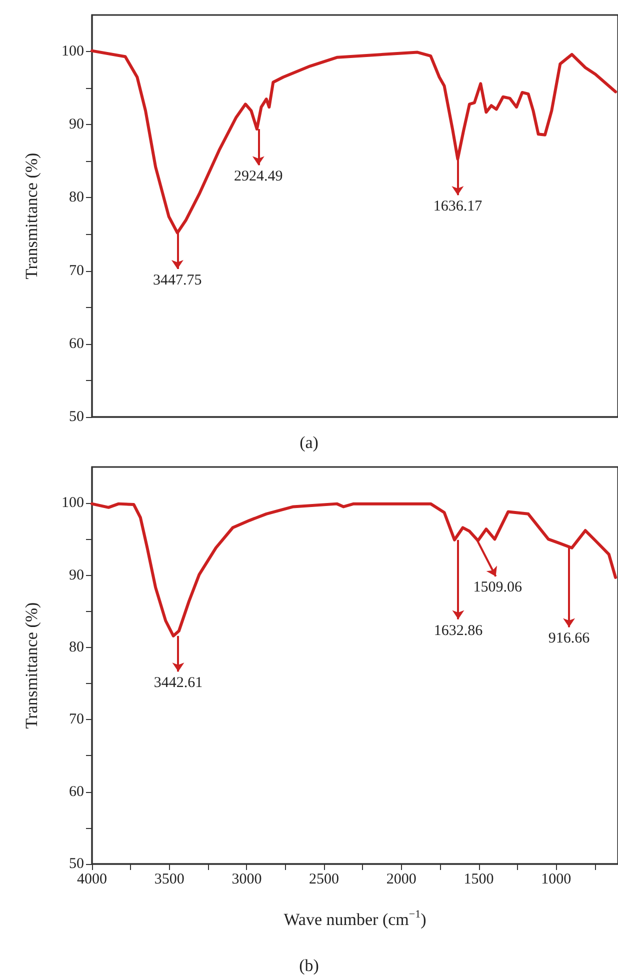 Image resolution: width=618 pixels, height=979 pixels. What do you see at coordinates (459, 630) in the screenshot?
I see `annotation: 1632.86` at bounding box center [459, 630].